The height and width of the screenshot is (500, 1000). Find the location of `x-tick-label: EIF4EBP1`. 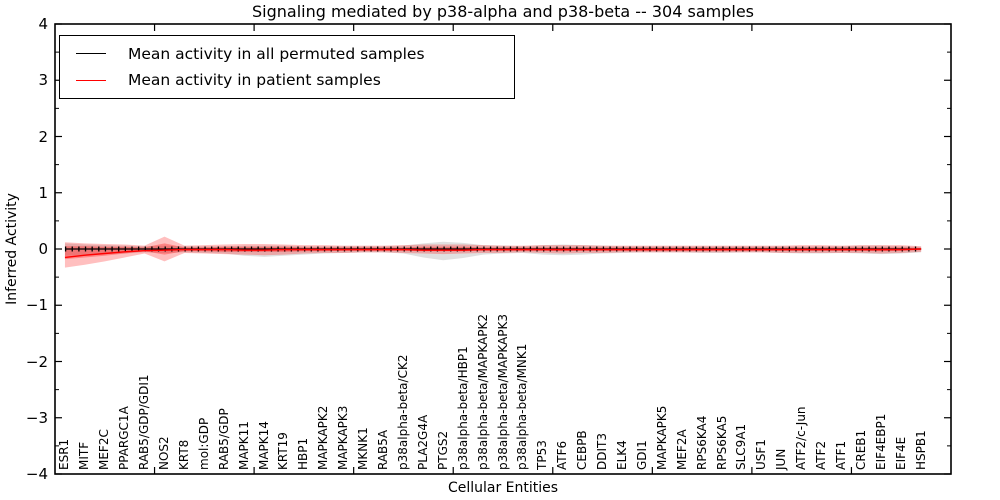

x-tick-label: EIF4EBP1 is located at coordinates (880, 441).